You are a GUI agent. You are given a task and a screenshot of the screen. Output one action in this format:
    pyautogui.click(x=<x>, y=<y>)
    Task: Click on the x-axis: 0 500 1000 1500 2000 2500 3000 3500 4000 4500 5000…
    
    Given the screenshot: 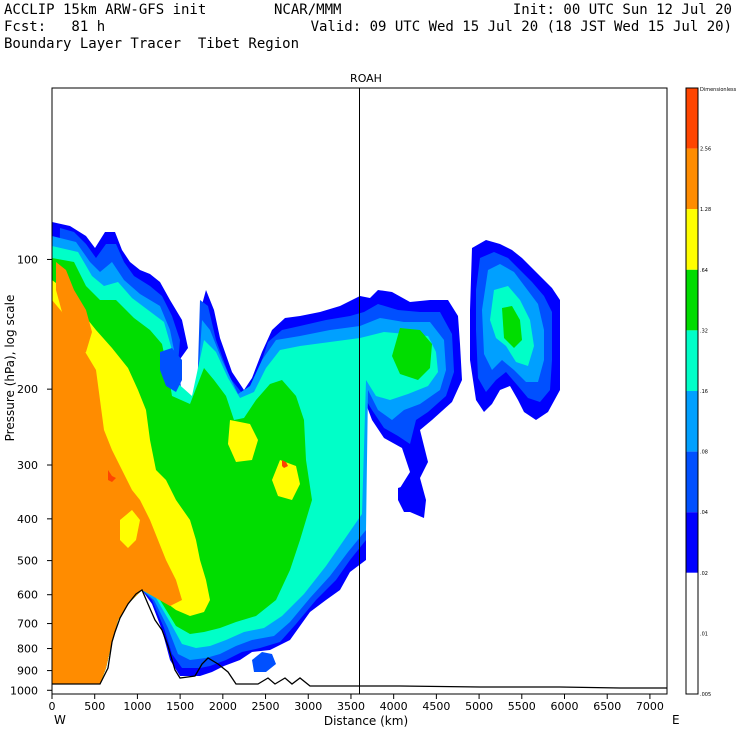 What is the action you would take?
    pyautogui.click(x=356, y=703)
    